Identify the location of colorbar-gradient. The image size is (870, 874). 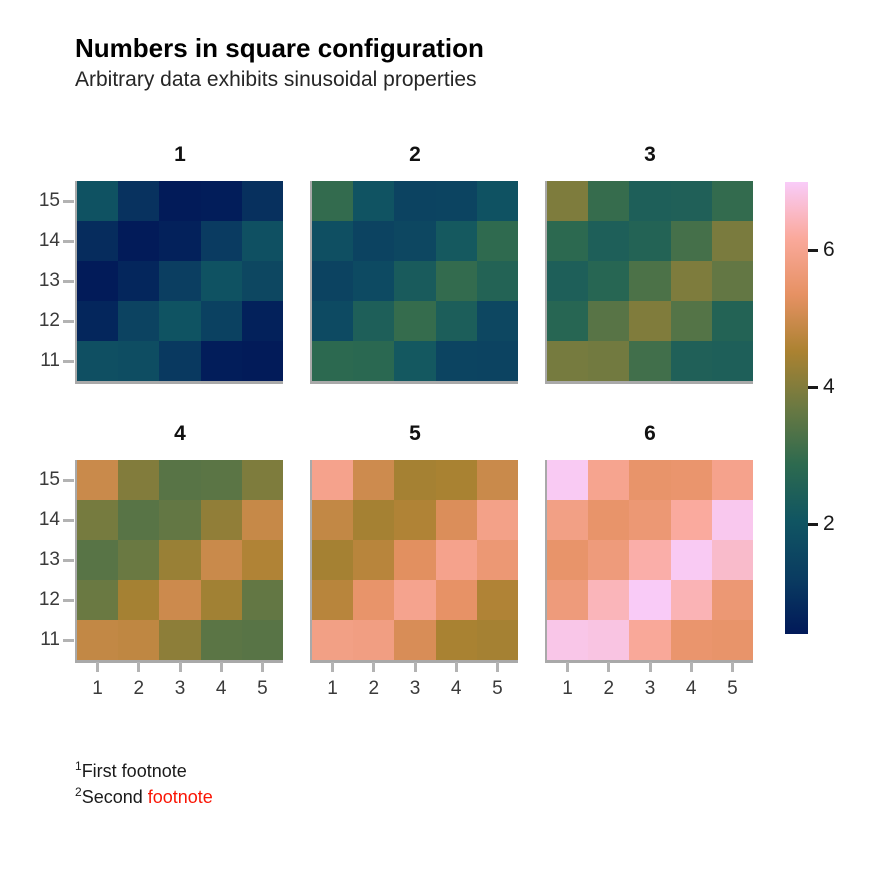
(796, 408).